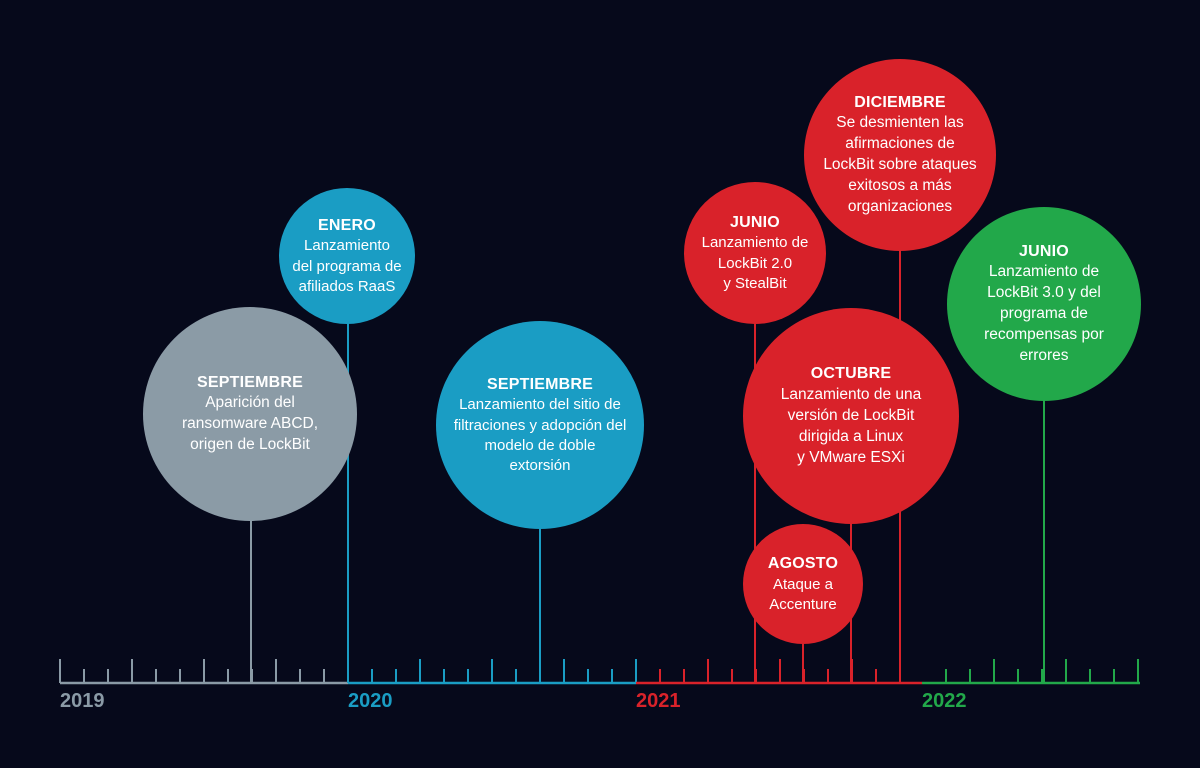  I want to click on event-month: DICIEMBRE, so click(900, 102).